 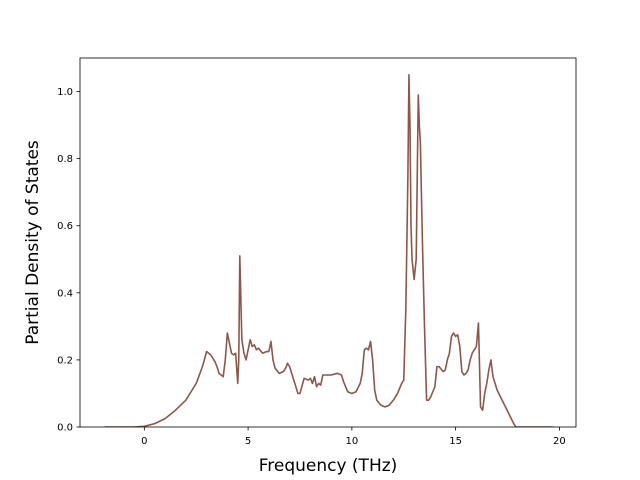 I want to click on x-tick-label: 5, so click(x=248, y=441).